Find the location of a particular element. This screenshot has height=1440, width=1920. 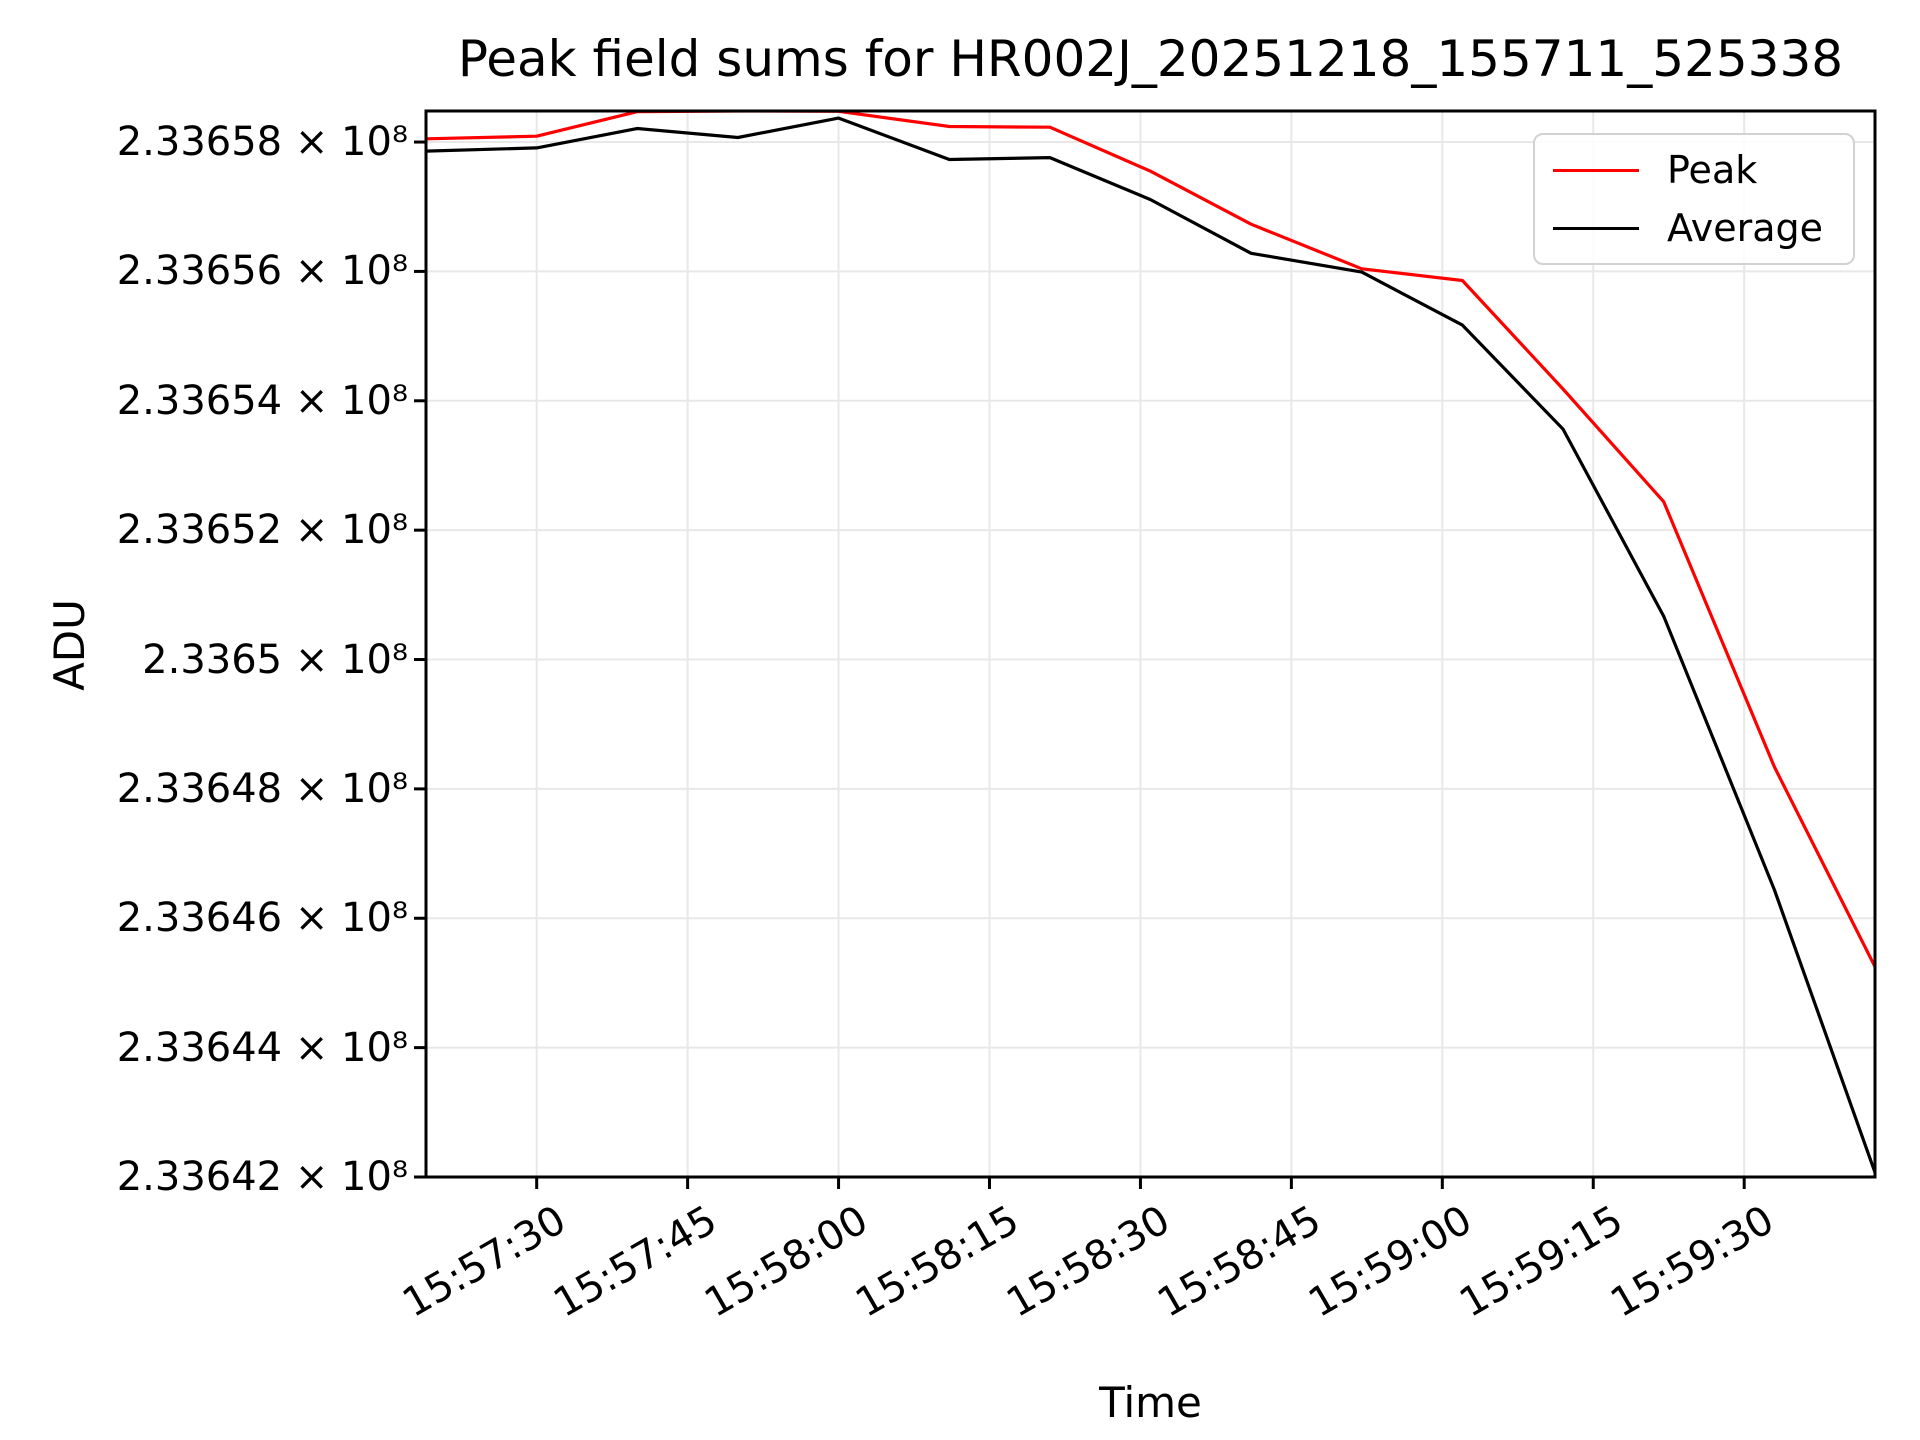

y-tick-label: 2.33642 × 10⁸ is located at coordinates (262, 1177).